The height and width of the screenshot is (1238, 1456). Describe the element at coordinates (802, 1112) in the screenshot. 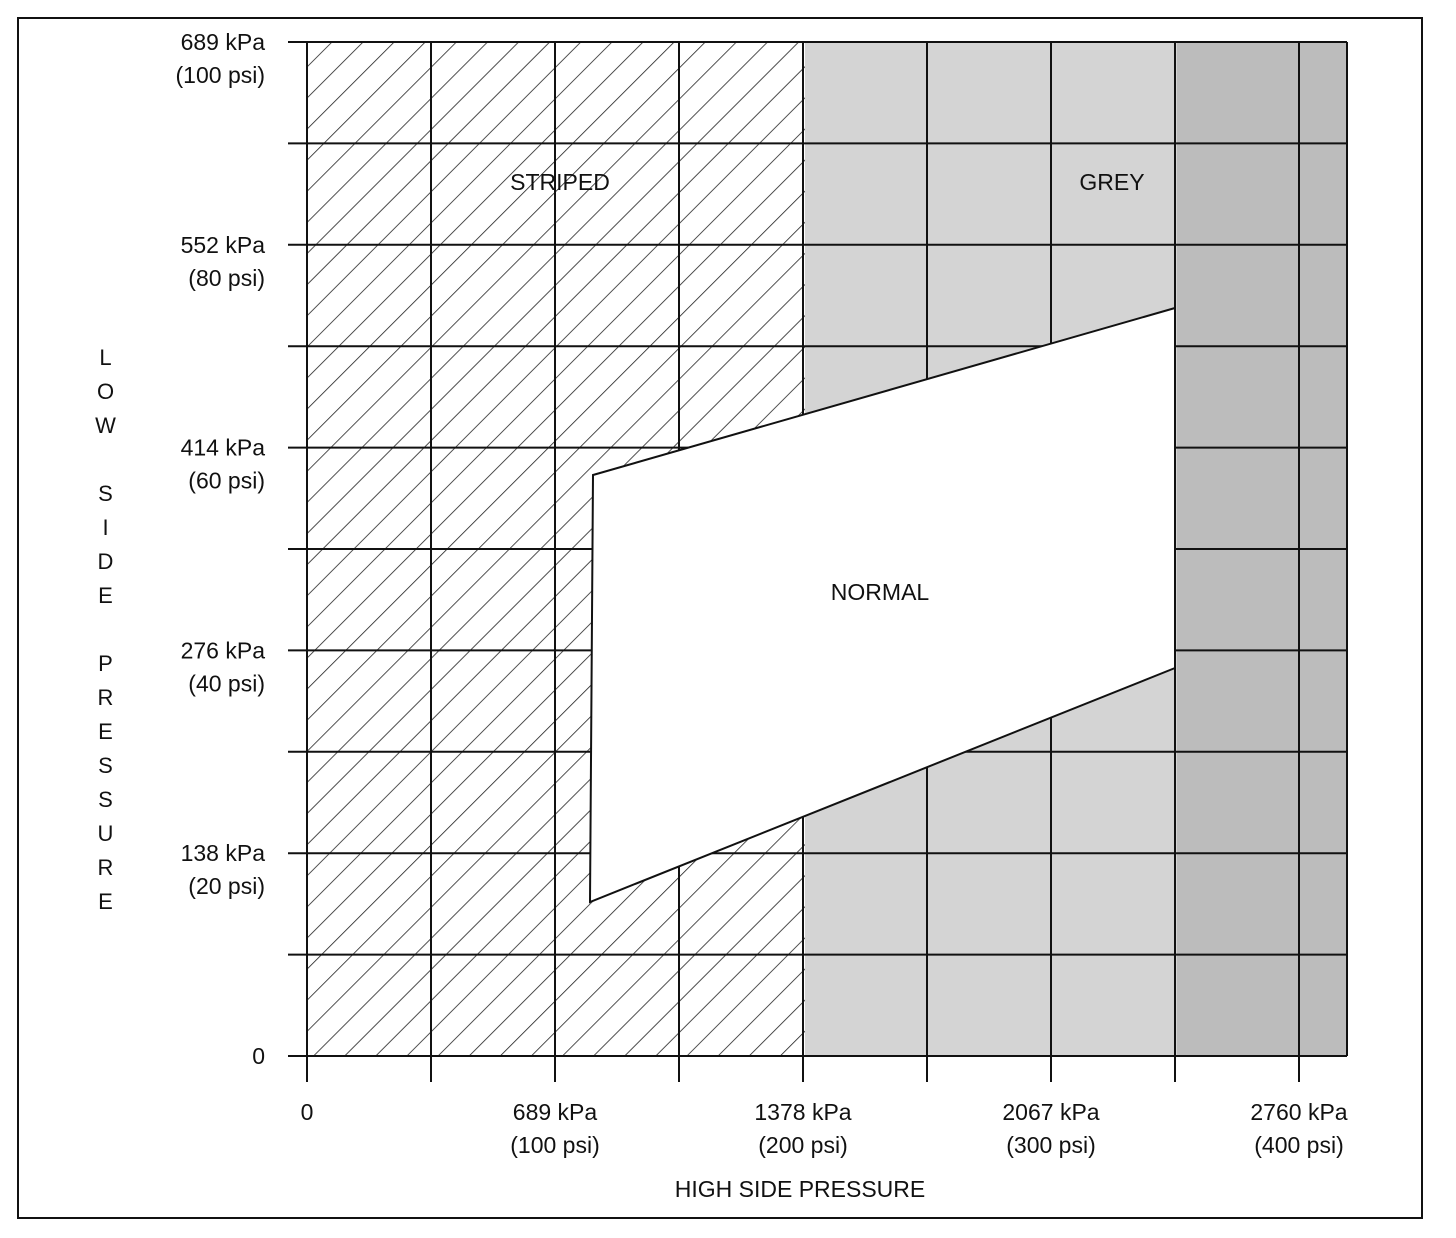

I see `x-tick-label: 1378 kPa` at that location.